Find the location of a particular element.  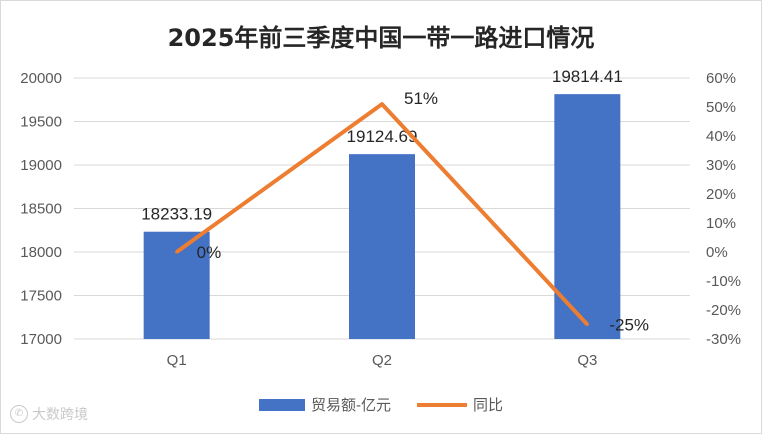

chart-title: 2025年前三季度中国一带一路进口情况 is located at coordinates (381, 38).